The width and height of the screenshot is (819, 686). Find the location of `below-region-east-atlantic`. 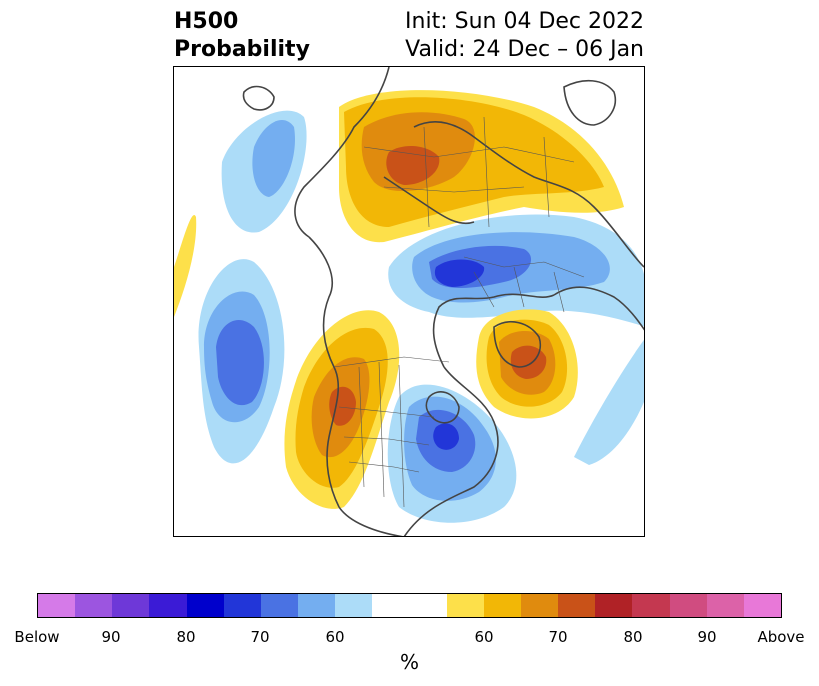

below-region-east-atlantic is located at coordinates (609, 402).